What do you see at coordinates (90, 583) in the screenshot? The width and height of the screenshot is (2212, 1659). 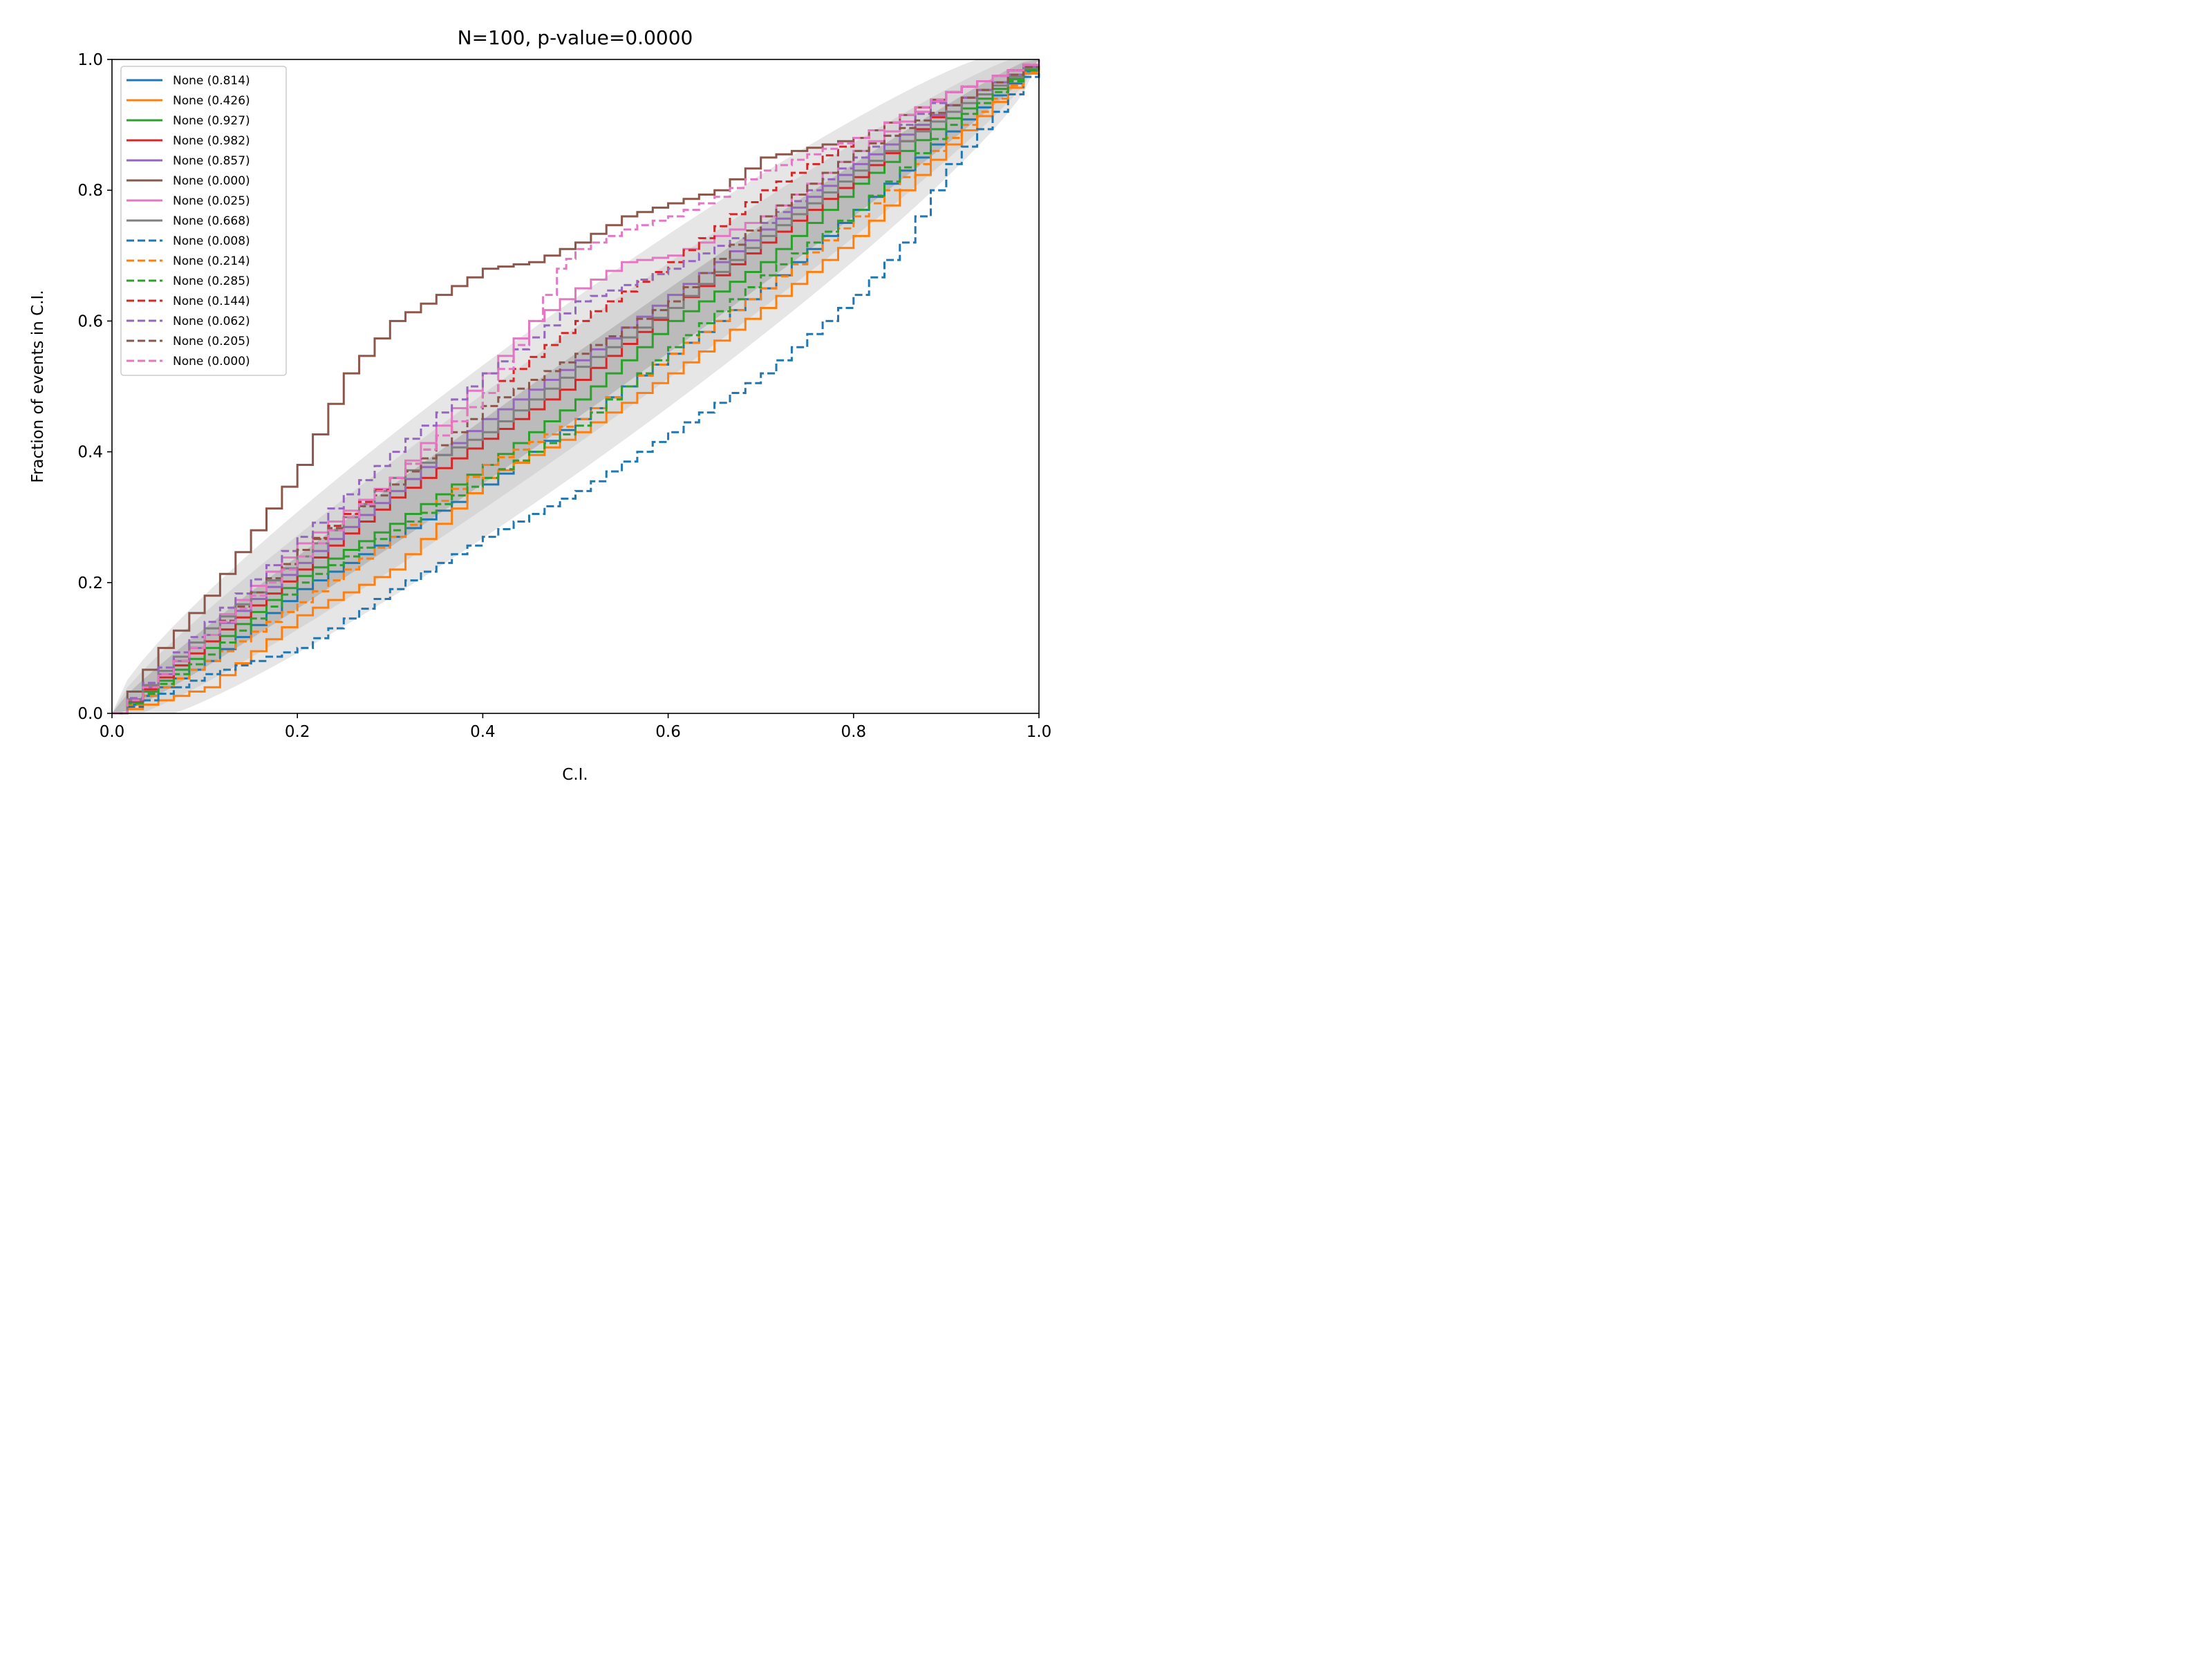 I see `y-tick-label: 0.2` at bounding box center [90, 583].